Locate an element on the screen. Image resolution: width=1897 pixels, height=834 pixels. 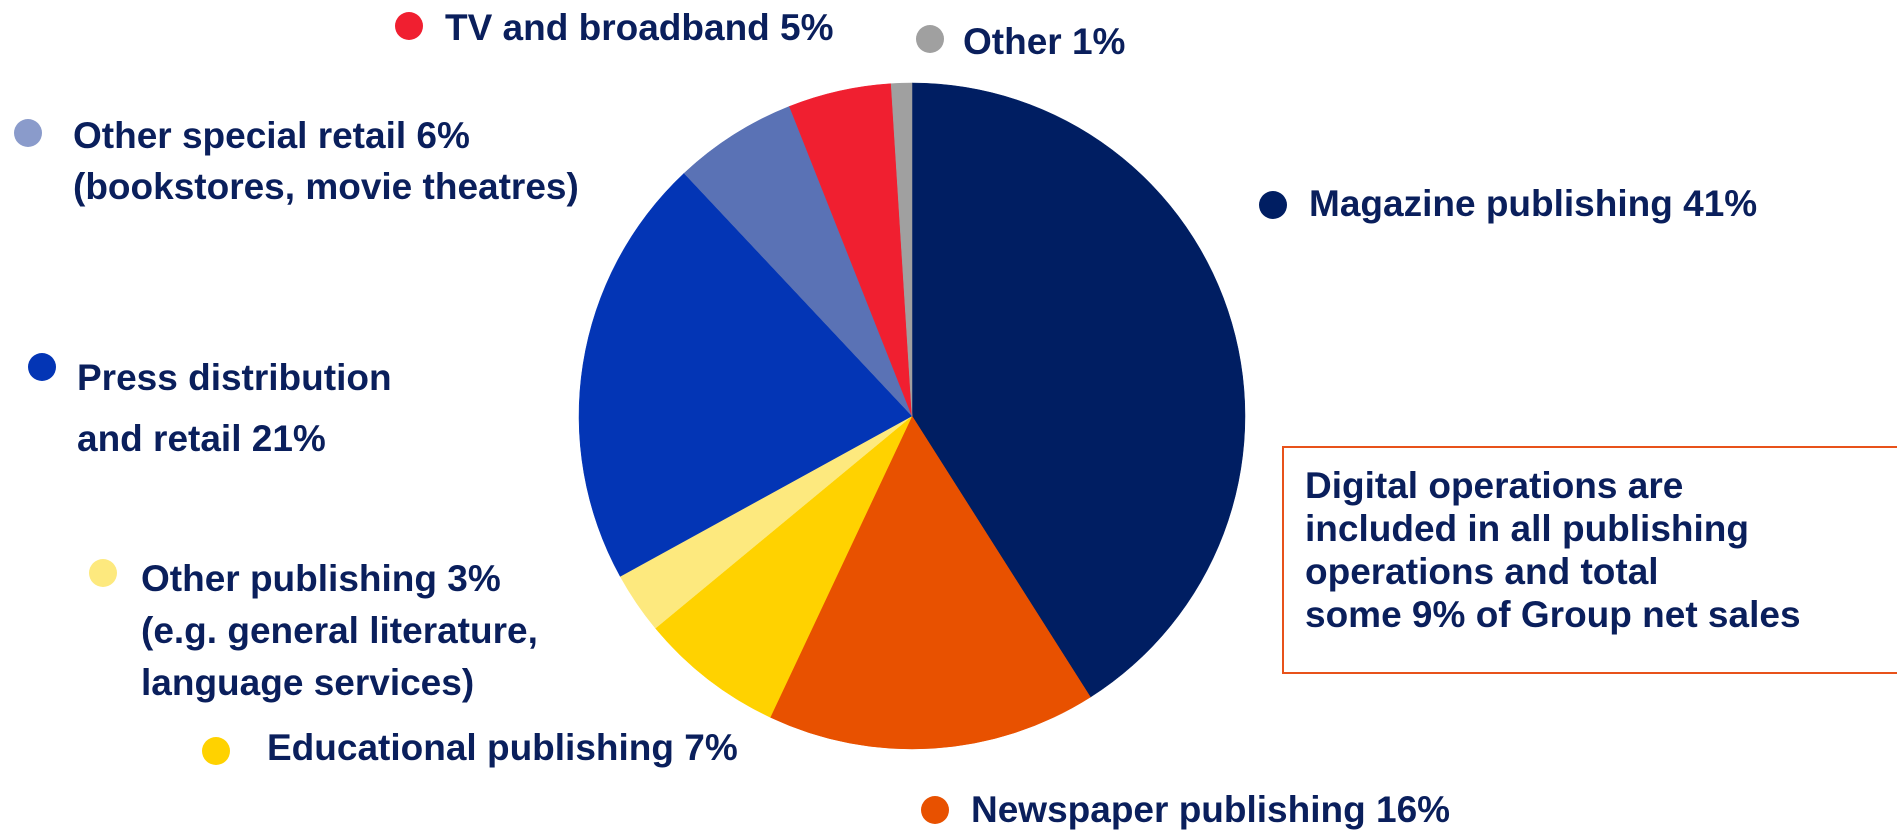
label-line: (e.g. general literature, is located at coordinates (339, 630).